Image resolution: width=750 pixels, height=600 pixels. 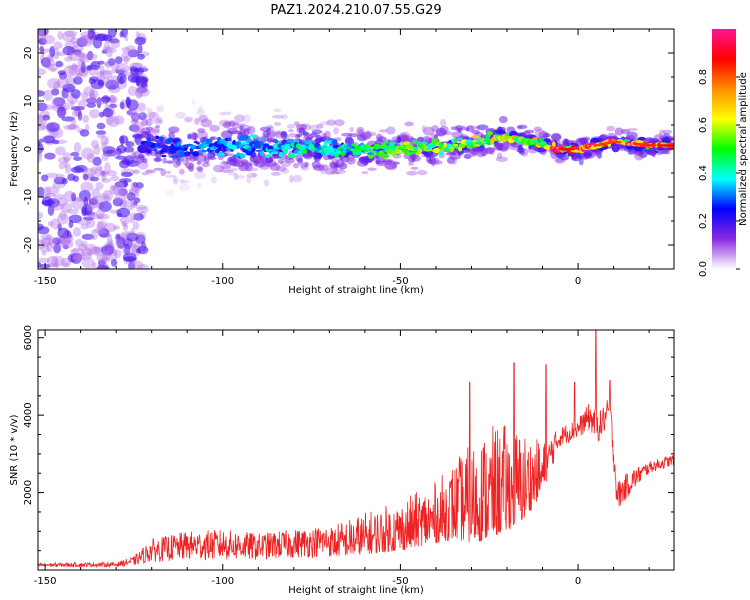 What do you see at coordinates (28, 101) in the screenshot?
I see `y-tick-label: 10` at bounding box center [28, 101].